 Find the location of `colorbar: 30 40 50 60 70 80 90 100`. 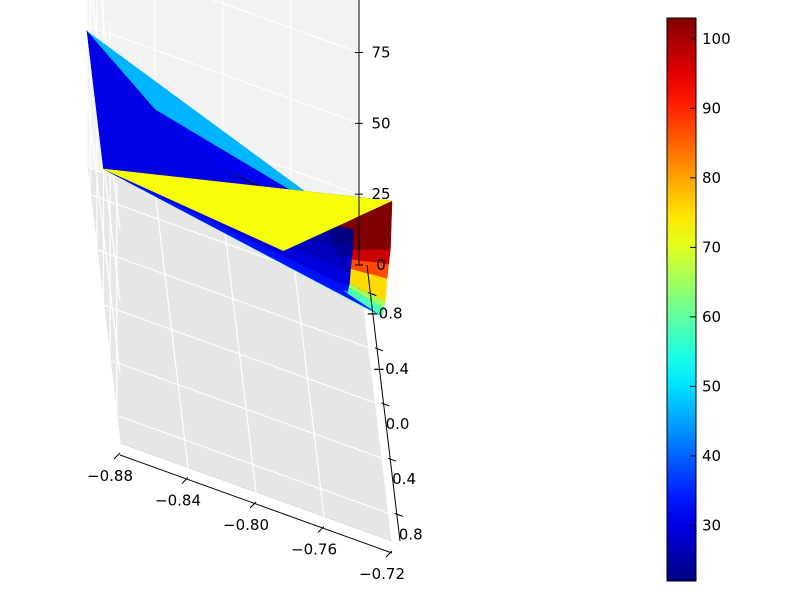

colorbar: 30 40 50 60 70 80 90 100 is located at coordinates (698, 299).